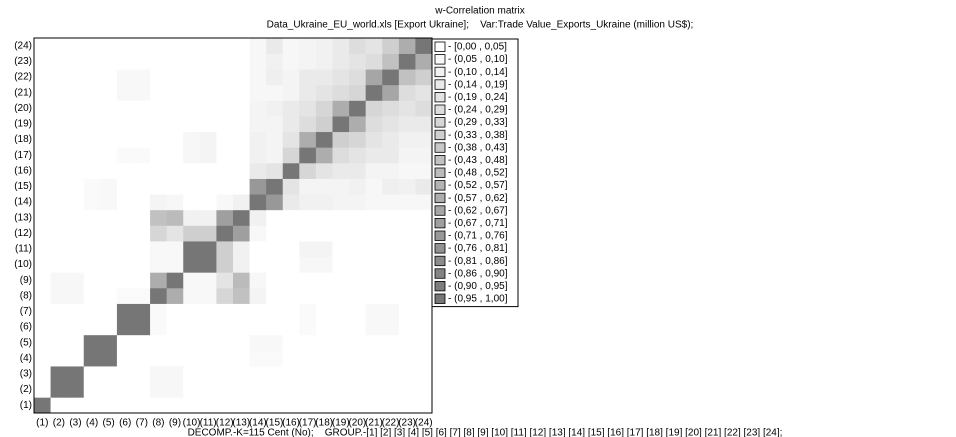 Image resolution: width=956 pixels, height=437 pixels. Describe the element at coordinates (478, 185) in the screenshot. I see `legend-label: - (0,52 , 0,57]` at that location.